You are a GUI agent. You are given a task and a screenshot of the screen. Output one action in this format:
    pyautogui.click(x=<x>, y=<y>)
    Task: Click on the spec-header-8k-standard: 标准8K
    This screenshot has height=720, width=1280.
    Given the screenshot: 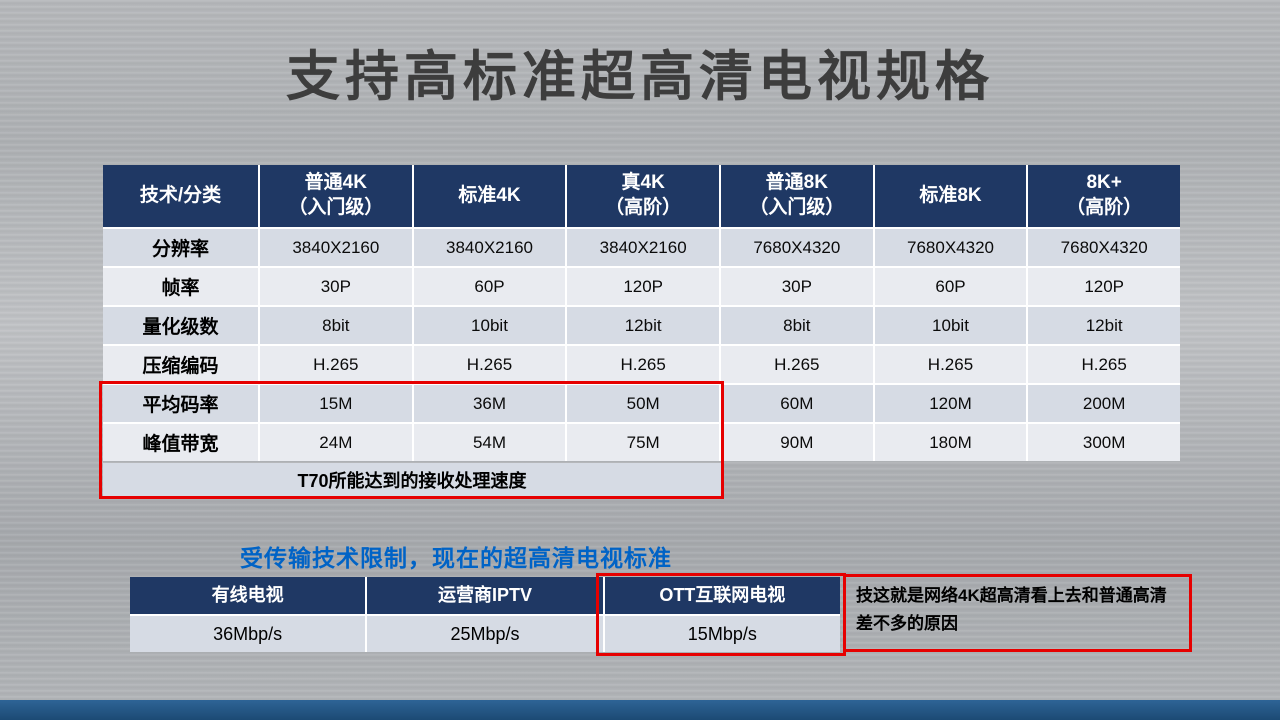 What is the action you would take?
    pyautogui.click(x=950, y=196)
    